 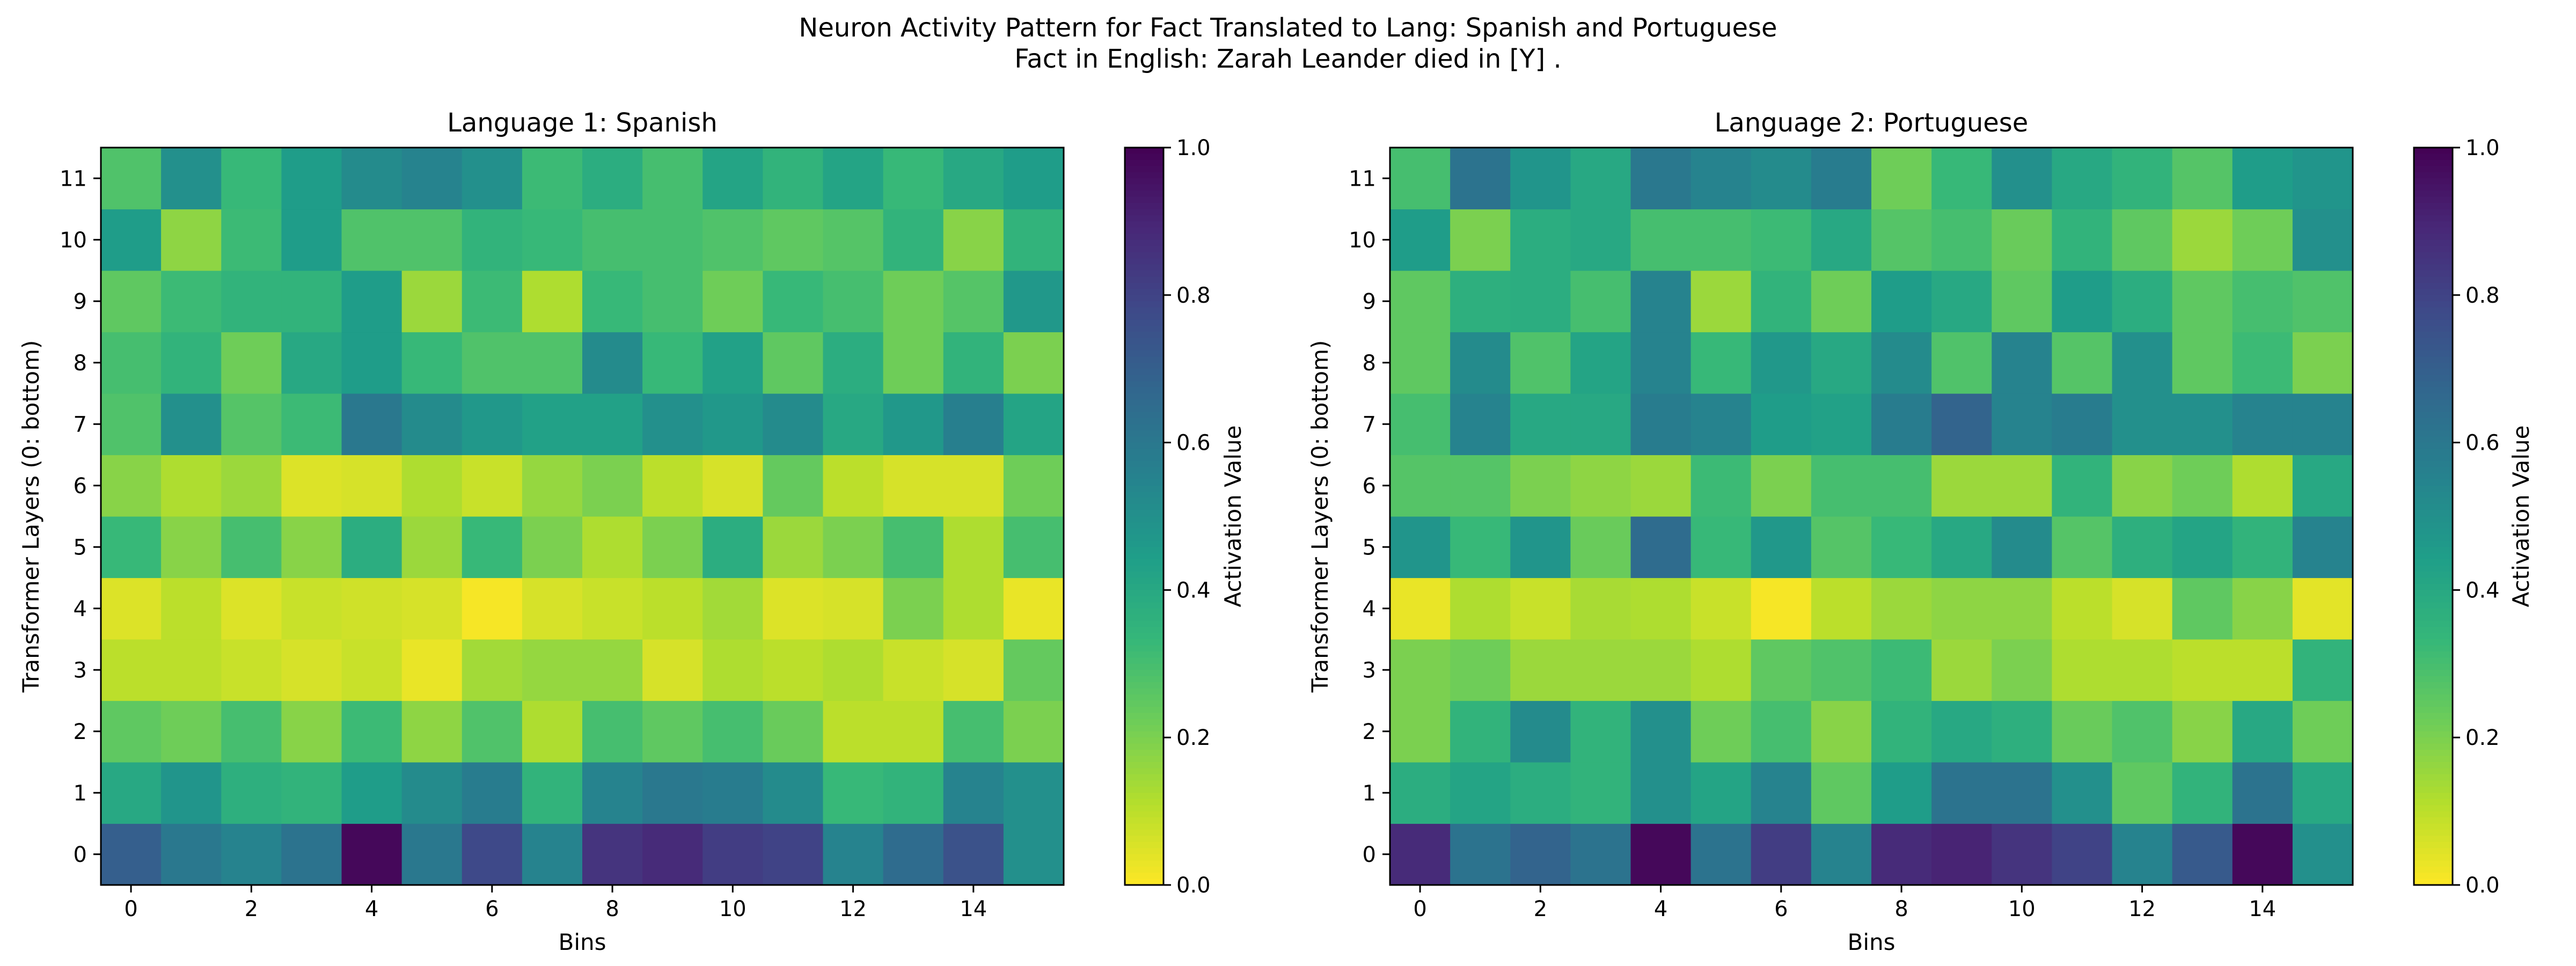 I want to click on colorbar: 0.0 0.2 0.4 0.6 0.8 1.0, so click(x=2456, y=517).